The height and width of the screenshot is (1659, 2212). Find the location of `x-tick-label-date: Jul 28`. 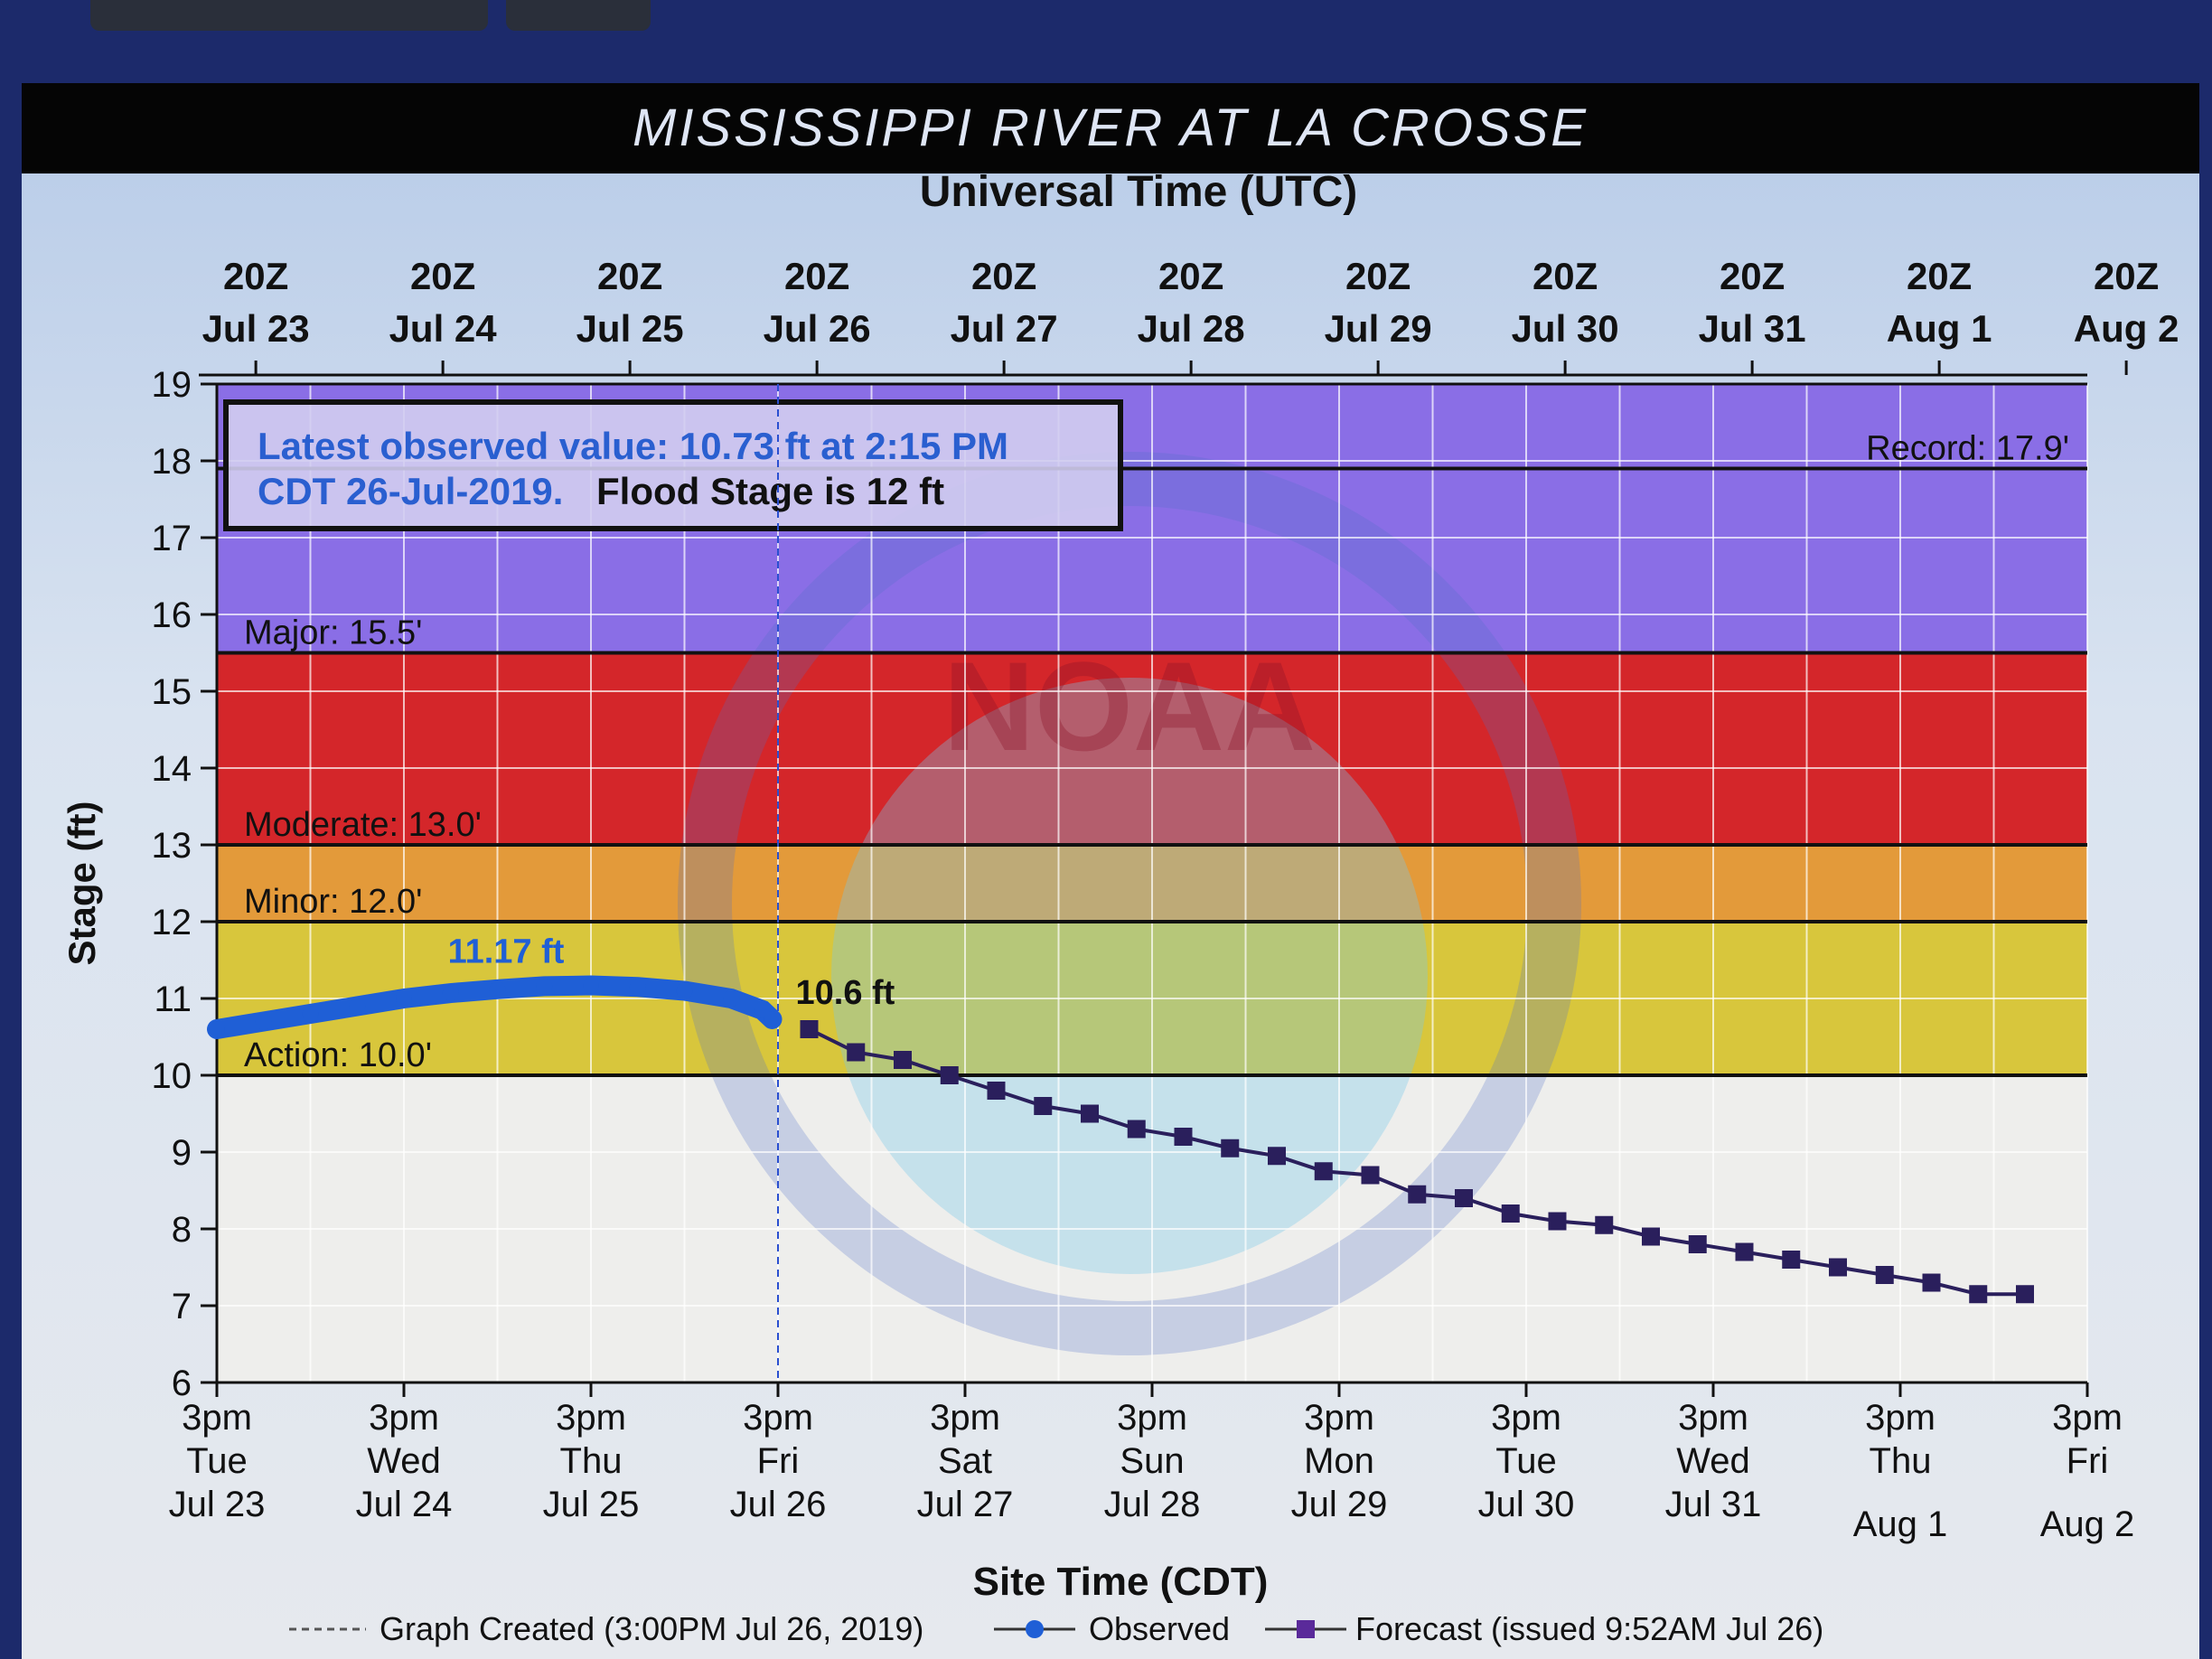

x-tick-label-date: Jul 28 is located at coordinates (1152, 1504).